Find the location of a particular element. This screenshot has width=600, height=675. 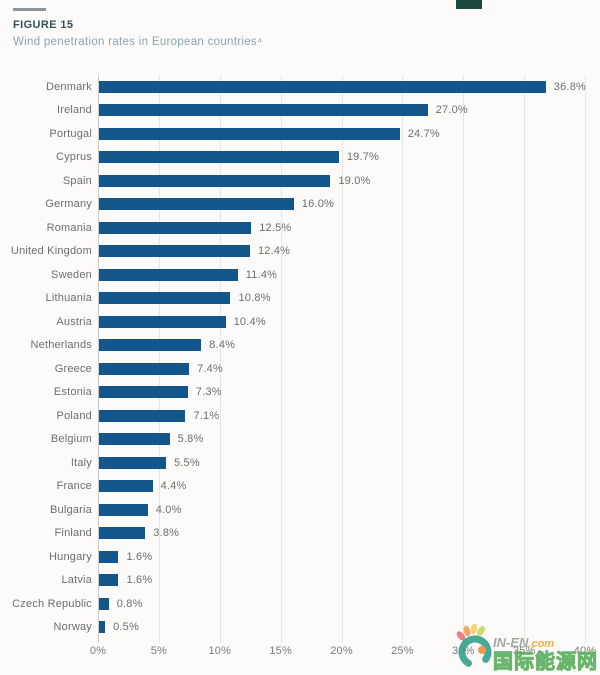

value-label: 10.8% is located at coordinates (254, 298).